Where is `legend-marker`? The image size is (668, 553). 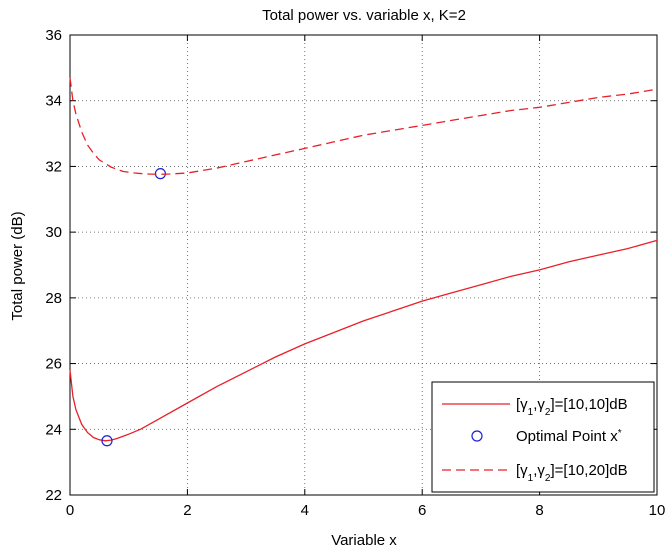
legend-marker is located at coordinates (477, 436).